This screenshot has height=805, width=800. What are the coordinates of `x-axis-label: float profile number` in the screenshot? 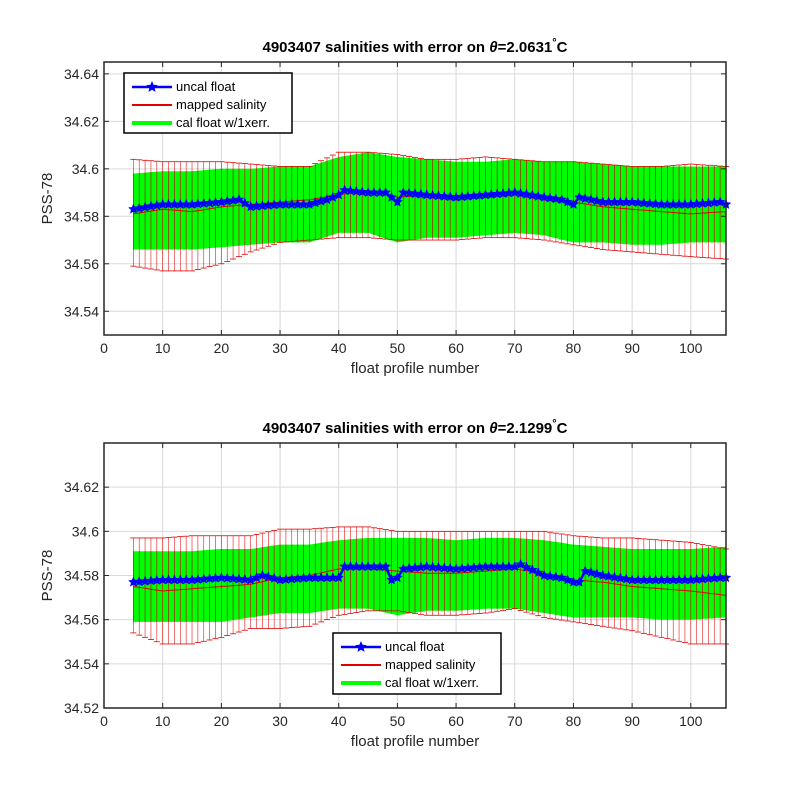 It's located at (415, 741).